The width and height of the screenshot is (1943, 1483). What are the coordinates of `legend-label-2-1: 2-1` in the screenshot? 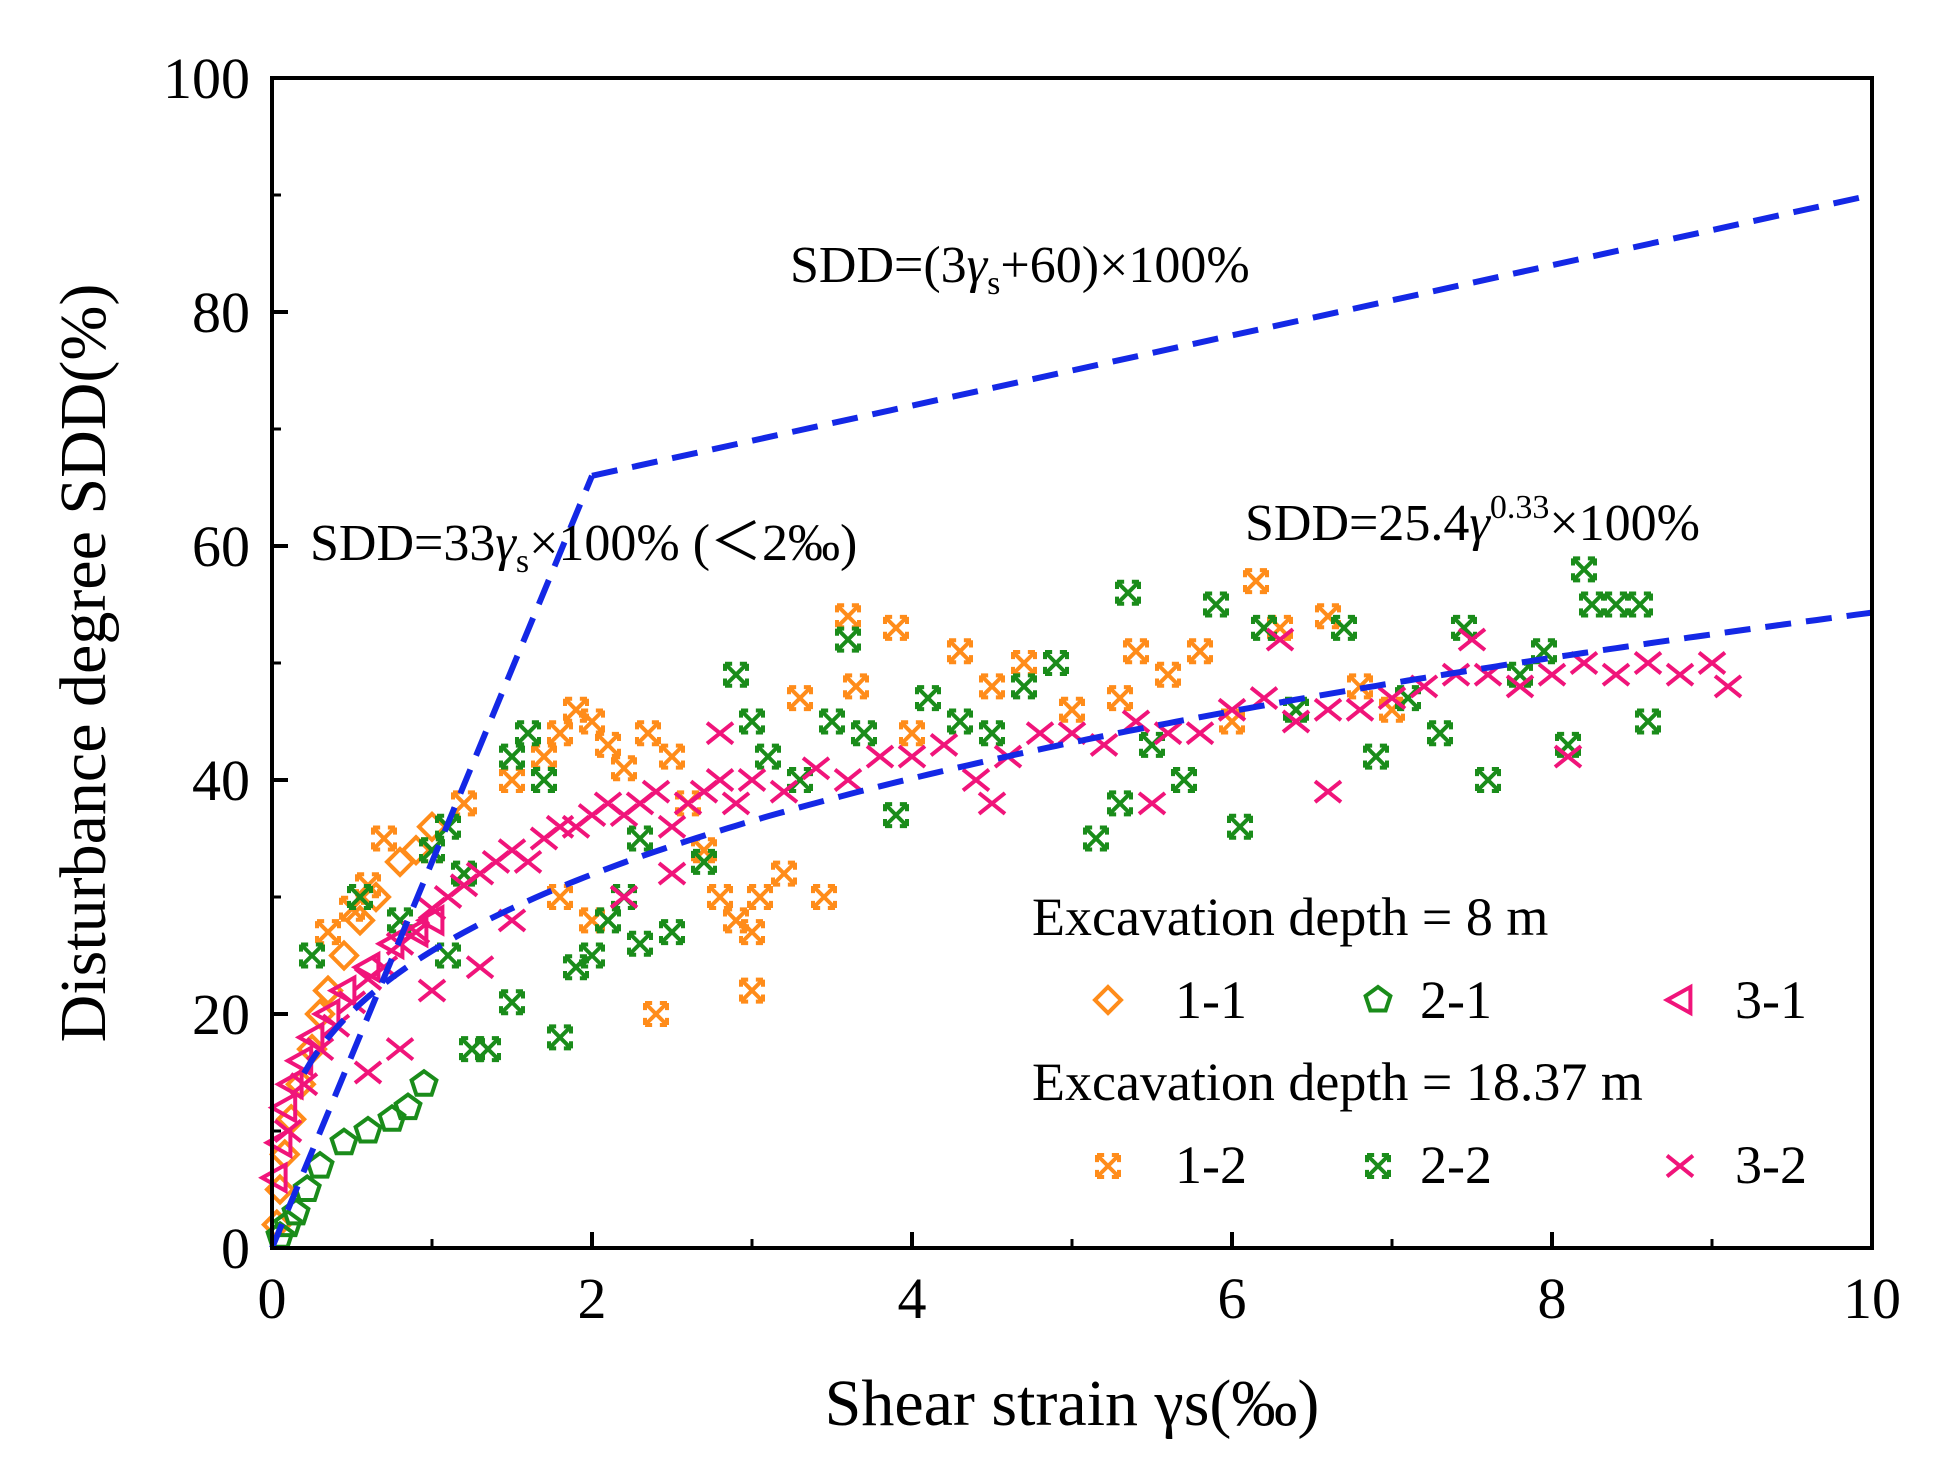 It's located at (1456, 1000).